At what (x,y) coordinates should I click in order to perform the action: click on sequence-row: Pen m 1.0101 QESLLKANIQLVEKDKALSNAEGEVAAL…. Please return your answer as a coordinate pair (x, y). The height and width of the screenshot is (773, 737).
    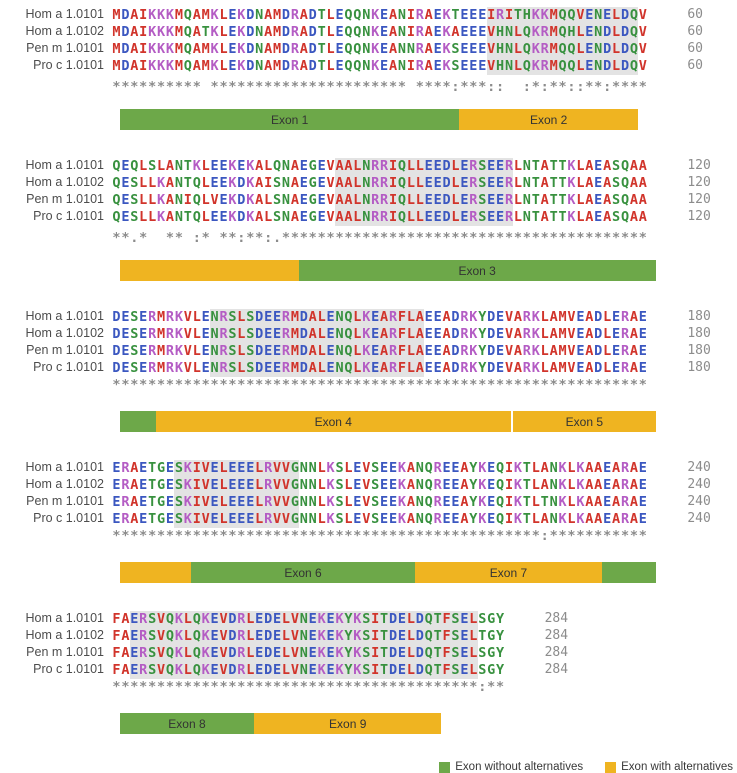
    Looking at the image, I should click on (368, 200).